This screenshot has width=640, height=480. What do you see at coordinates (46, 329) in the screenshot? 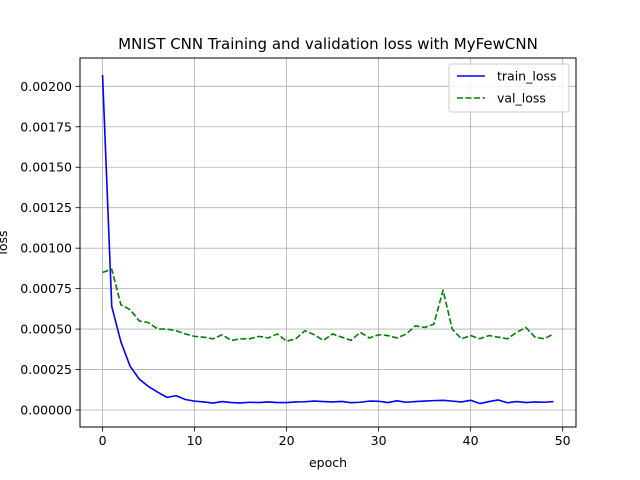
I see `y-tick-label: 0.00050` at bounding box center [46, 329].